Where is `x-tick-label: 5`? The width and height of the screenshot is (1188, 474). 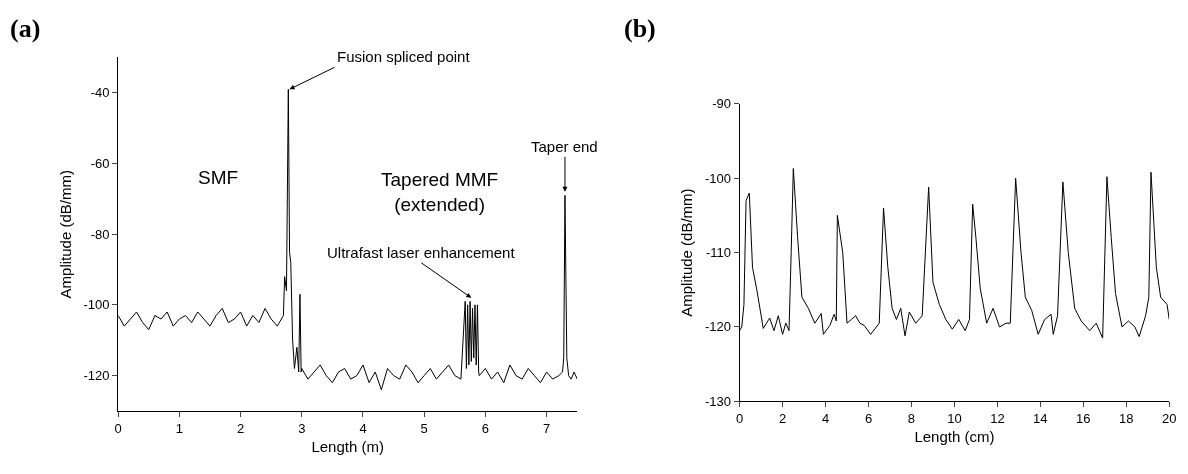 x-tick-label: 5 is located at coordinates (424, 428).